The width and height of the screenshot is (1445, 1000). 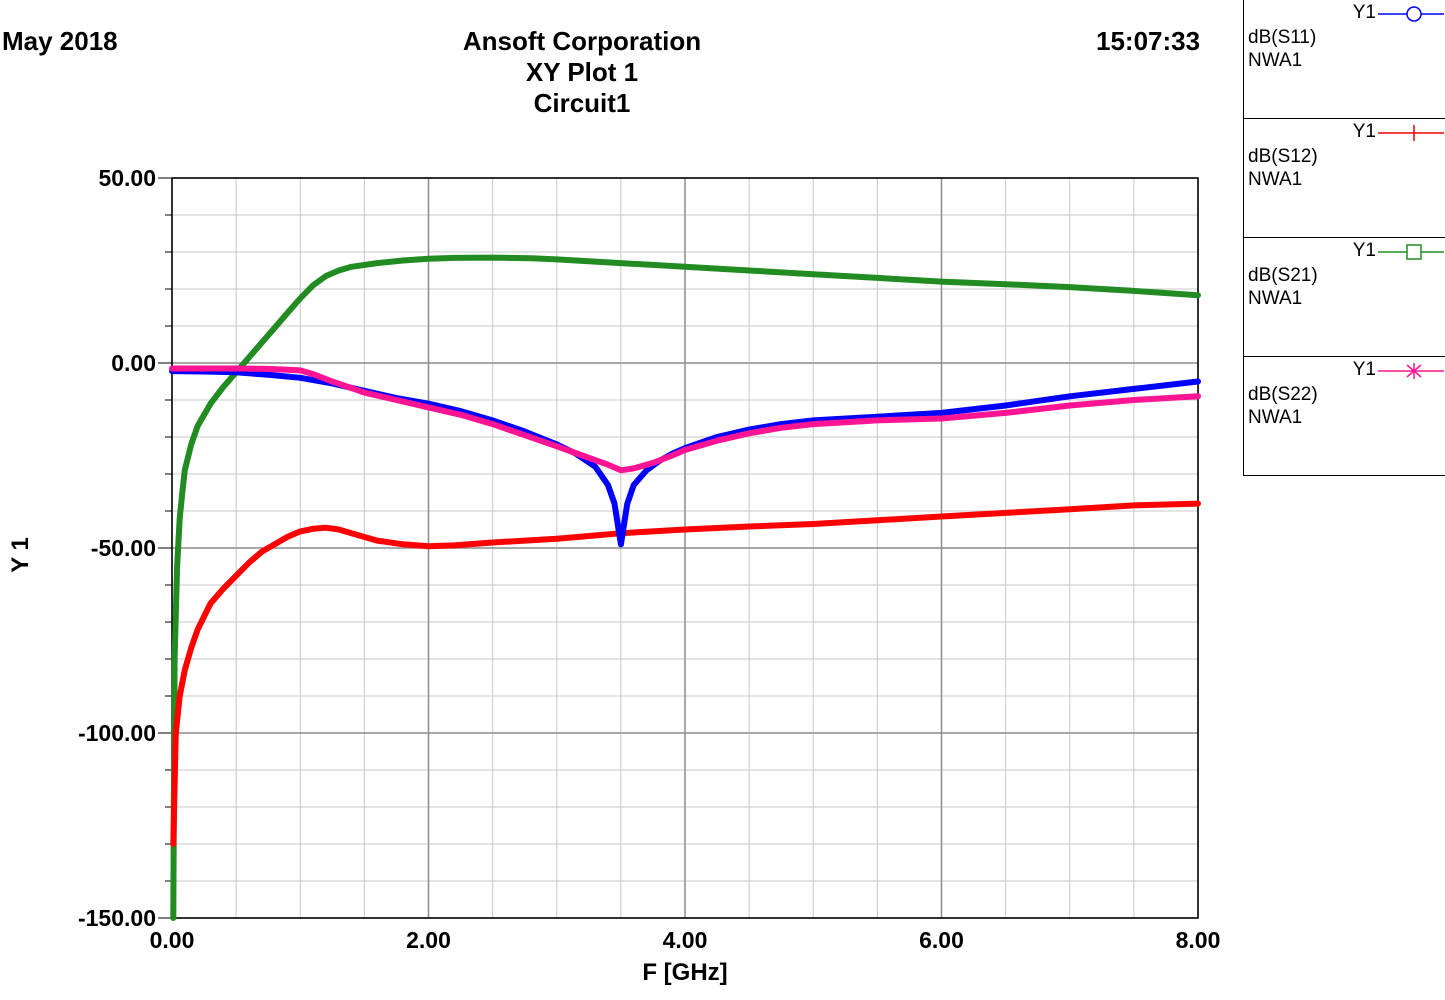 I want to click on y-tick-label: -50.00, so click(x=123, y=548).